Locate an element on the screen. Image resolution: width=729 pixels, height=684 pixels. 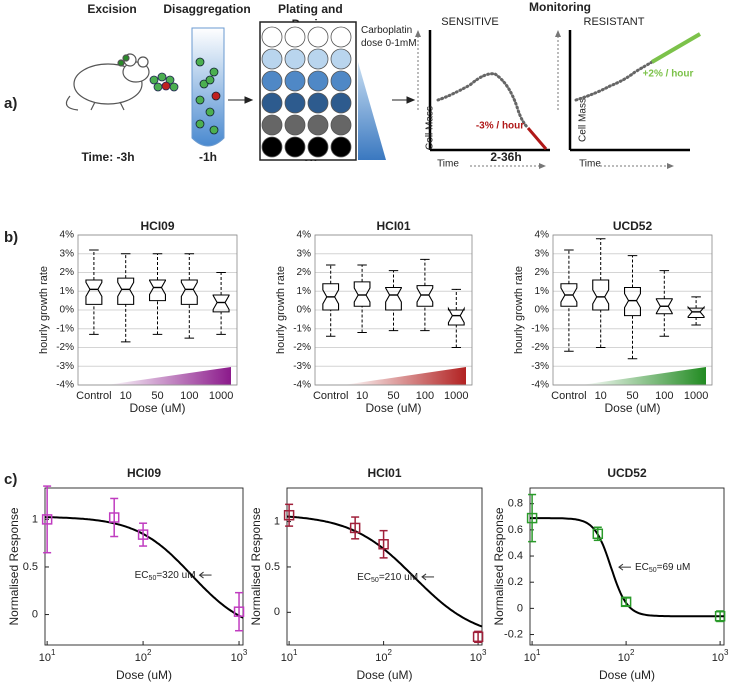
ec50-label-suffix: =69 uM is located at coordinates (674, 567).